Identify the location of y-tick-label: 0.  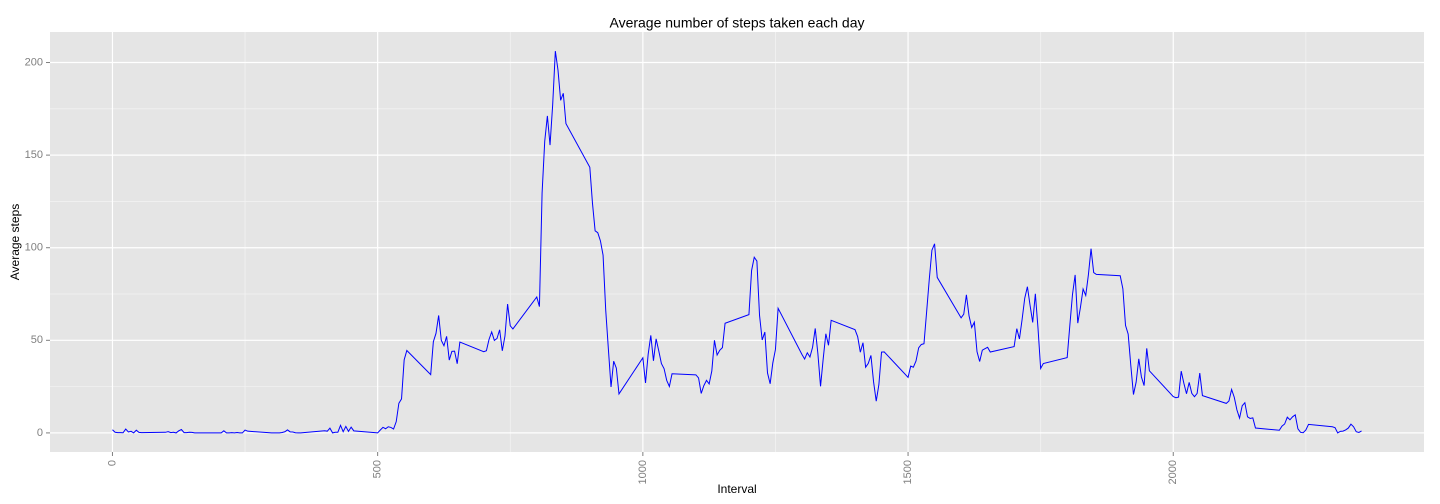
(40, 433).